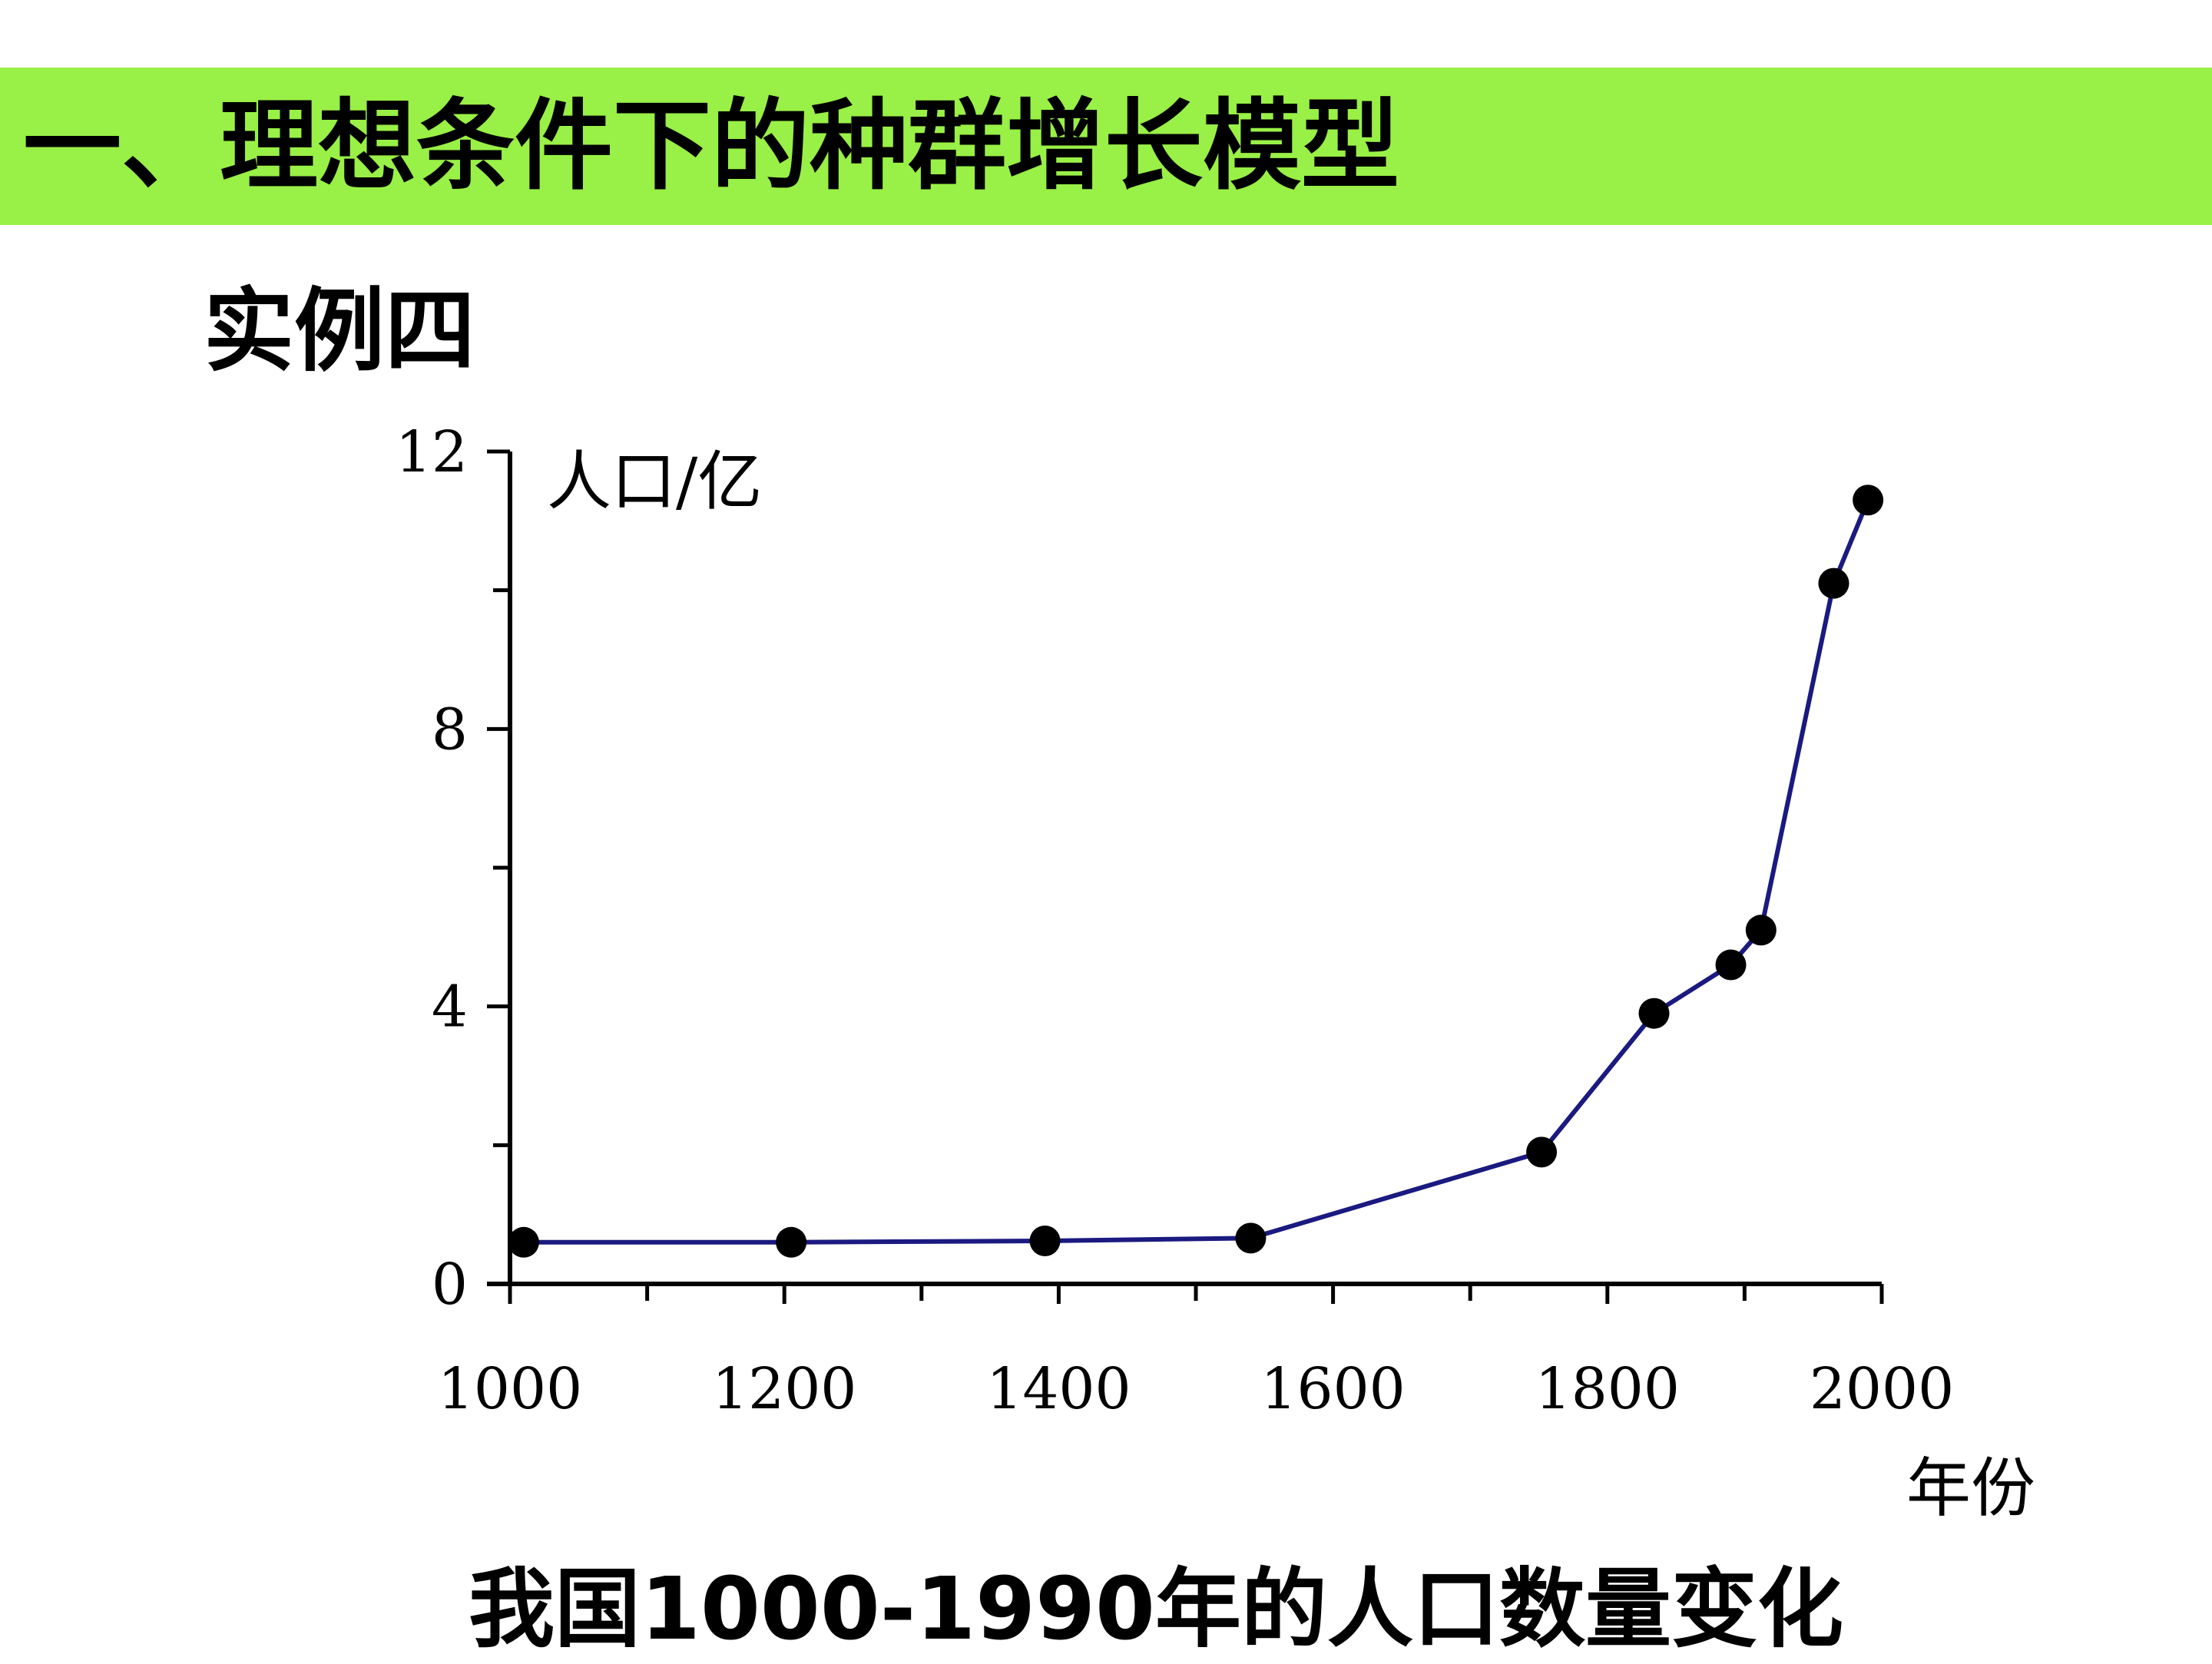 This screenshot has width=2212, height=1664. I want to click on chart-title: 我国1000-1990年的人口数量变化, so click(1156, 1609).